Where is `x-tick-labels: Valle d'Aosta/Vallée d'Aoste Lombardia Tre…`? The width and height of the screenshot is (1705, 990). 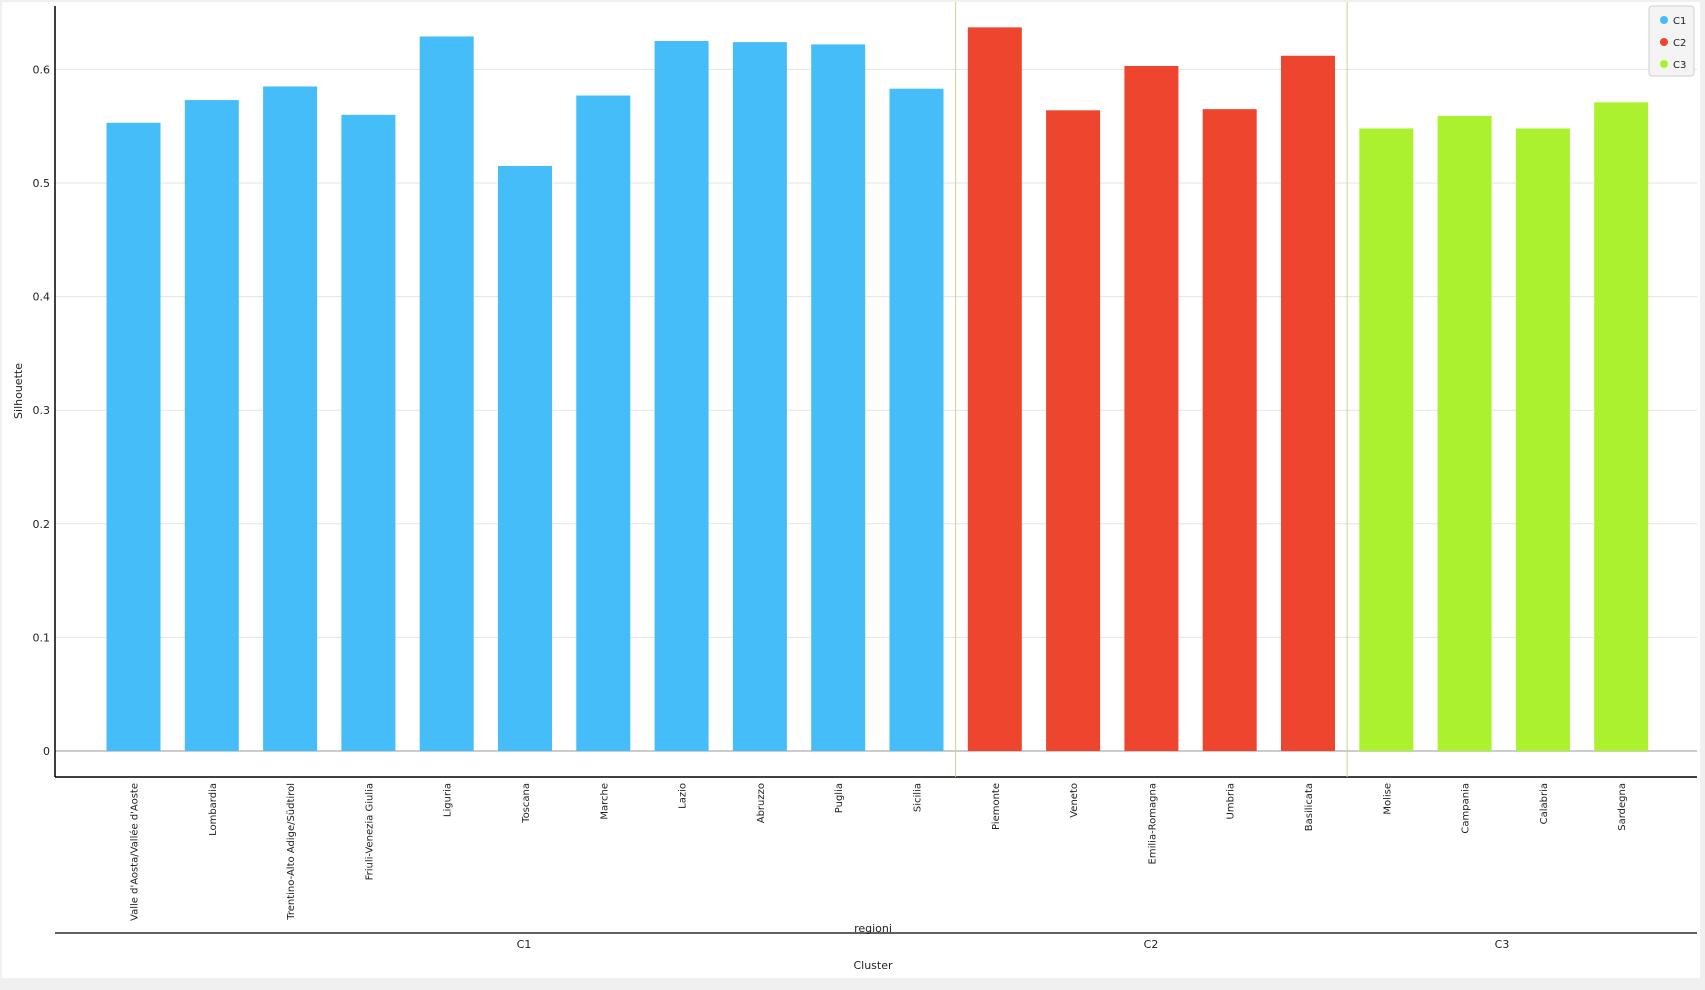
x-tick-labels: Valle d'Aosta/Vallée d'Aoste Lombardia Tre… is located at coordinates (879, 852).